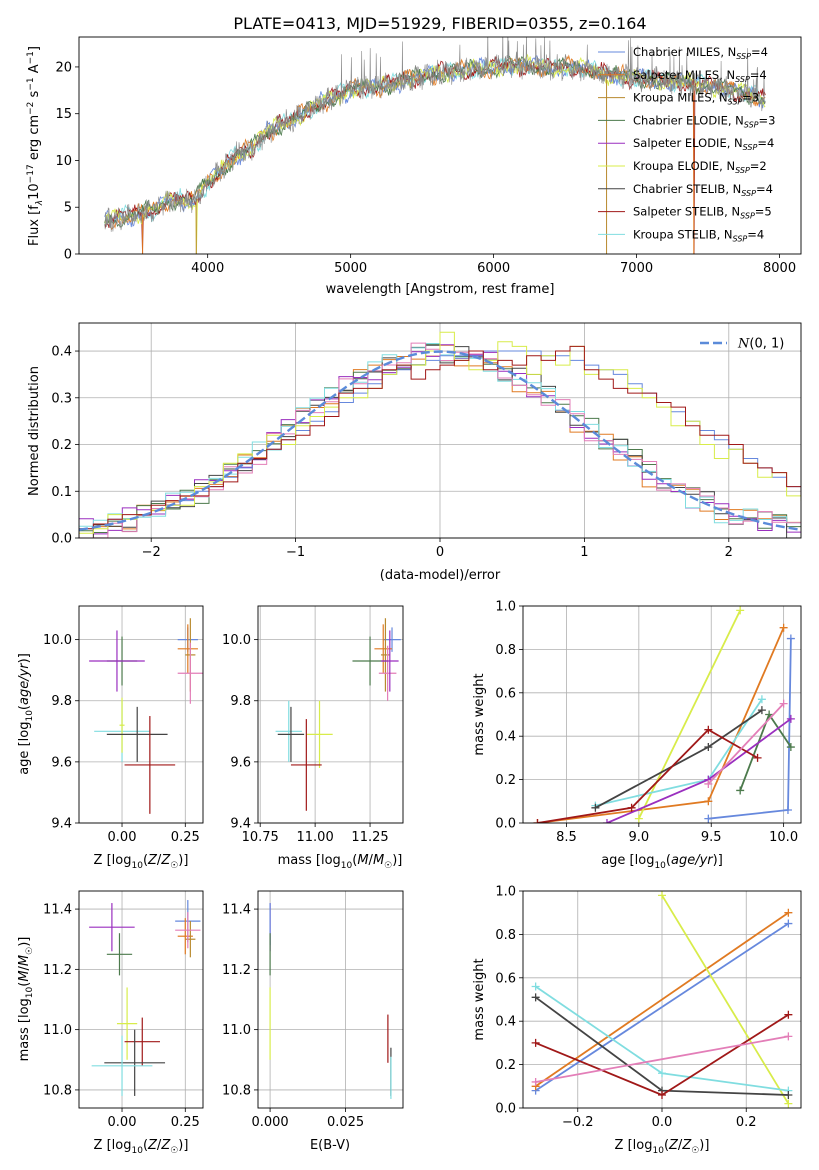  I want to click on x-tick-label: 9.5, so click(711, 837).